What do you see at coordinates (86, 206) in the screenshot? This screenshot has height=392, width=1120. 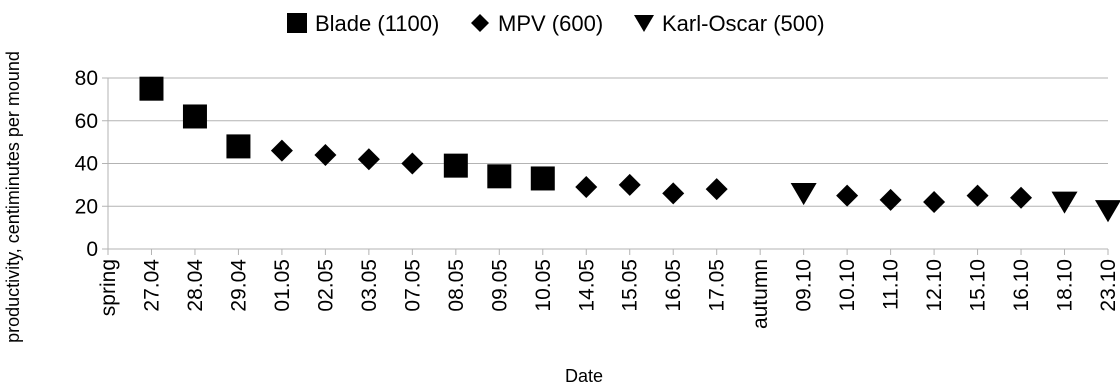 I see `y-tick-label: 20` at bounding box center [86, 206].